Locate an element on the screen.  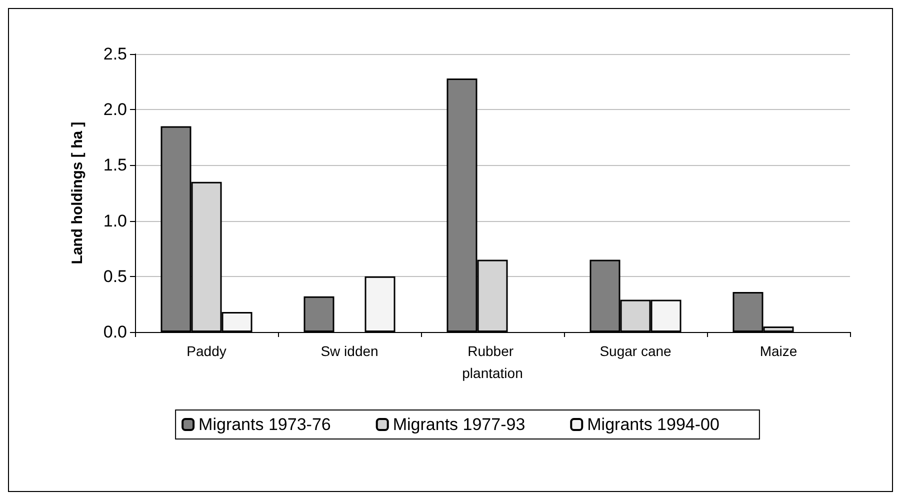
x-tick-label: Paddy is located at coordinates (206, 351).